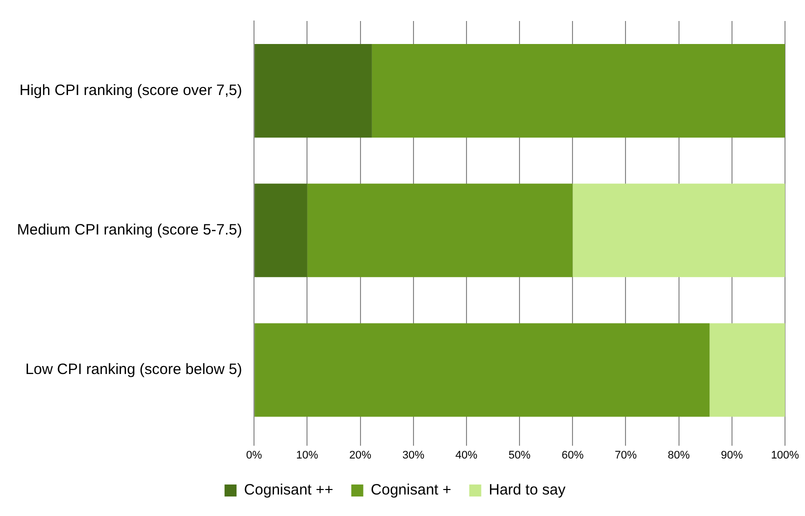 This screenshot has width=805, height=516. I want to click on y-tick-label: Low CPI ranking (score below 5), so click(133, 369).